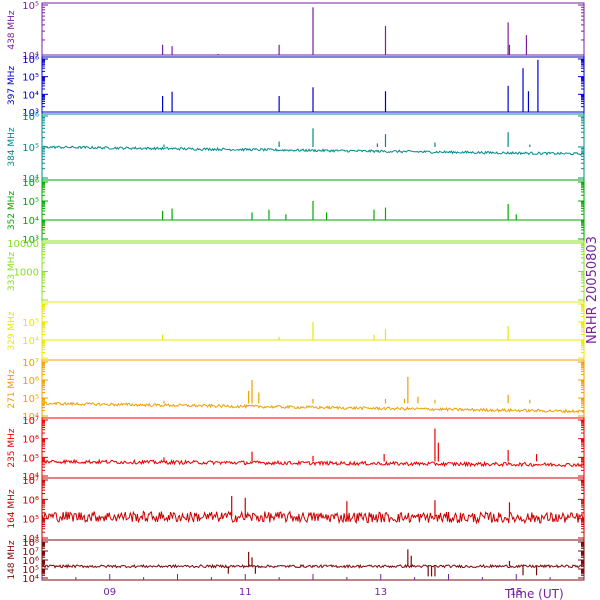  I want to click on panel-label: 164 MHz, so click(12, 509).